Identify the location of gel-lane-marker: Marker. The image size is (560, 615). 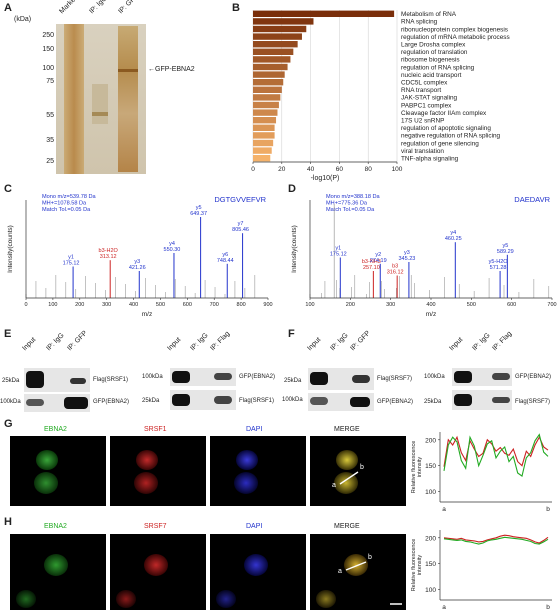
(68, 8).